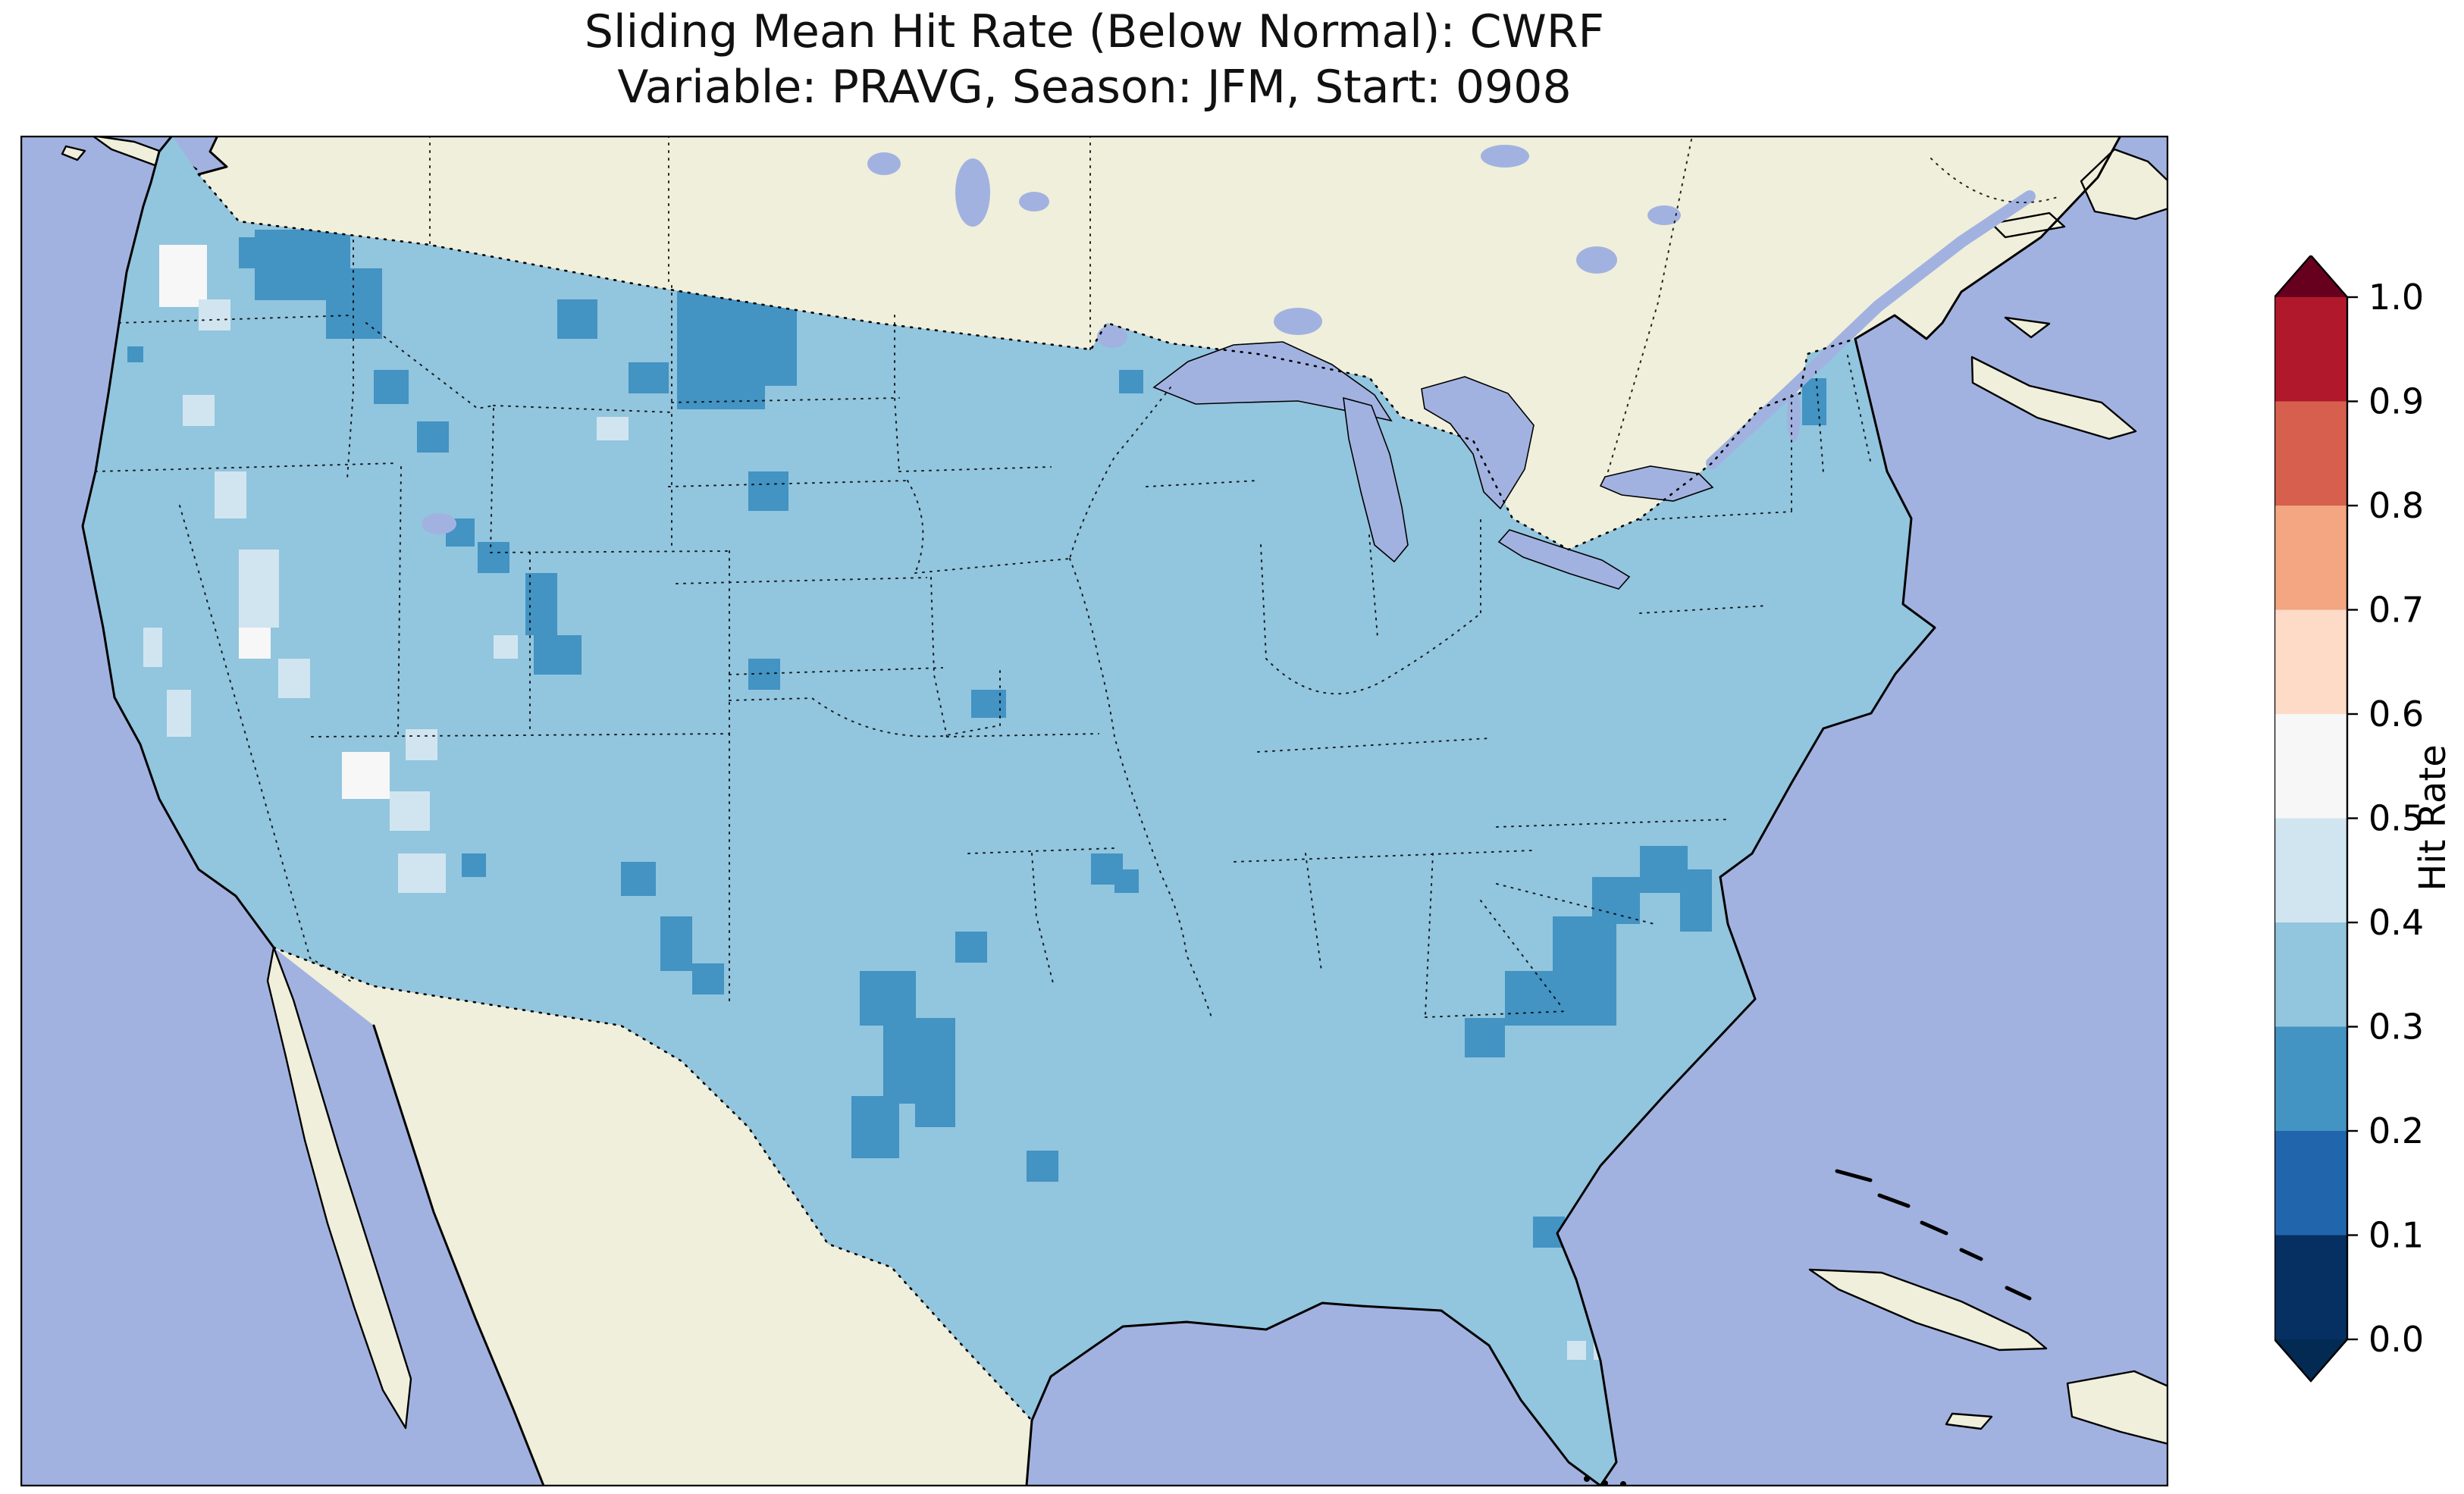 The width and height of the screenshot is (2464, 1494). Describe the element at coordinates (2396, 1339) in the screenshot. I see `colorbar-tick-label: 0.0` at that location.